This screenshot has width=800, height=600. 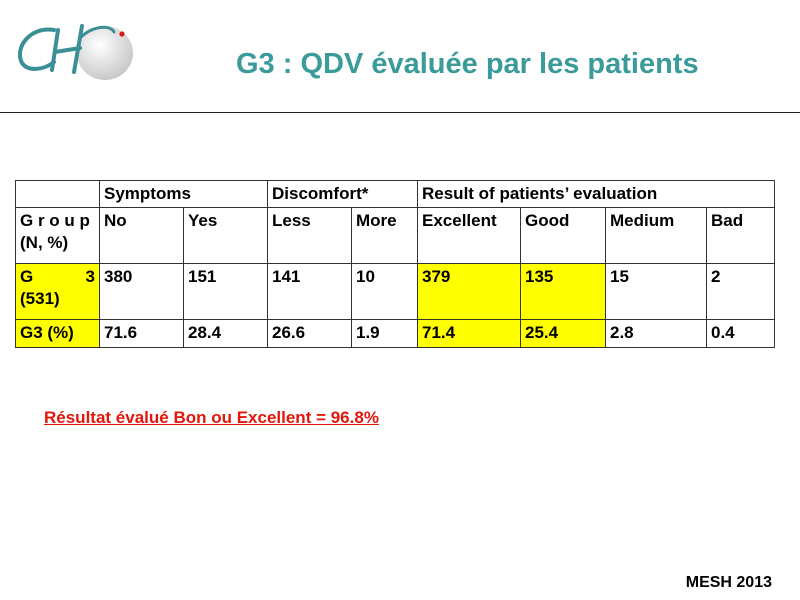 What do you see at coordinates (37, 49) in the screenshot?
I see `logo-letter-c` at bounding box center [37, 49].